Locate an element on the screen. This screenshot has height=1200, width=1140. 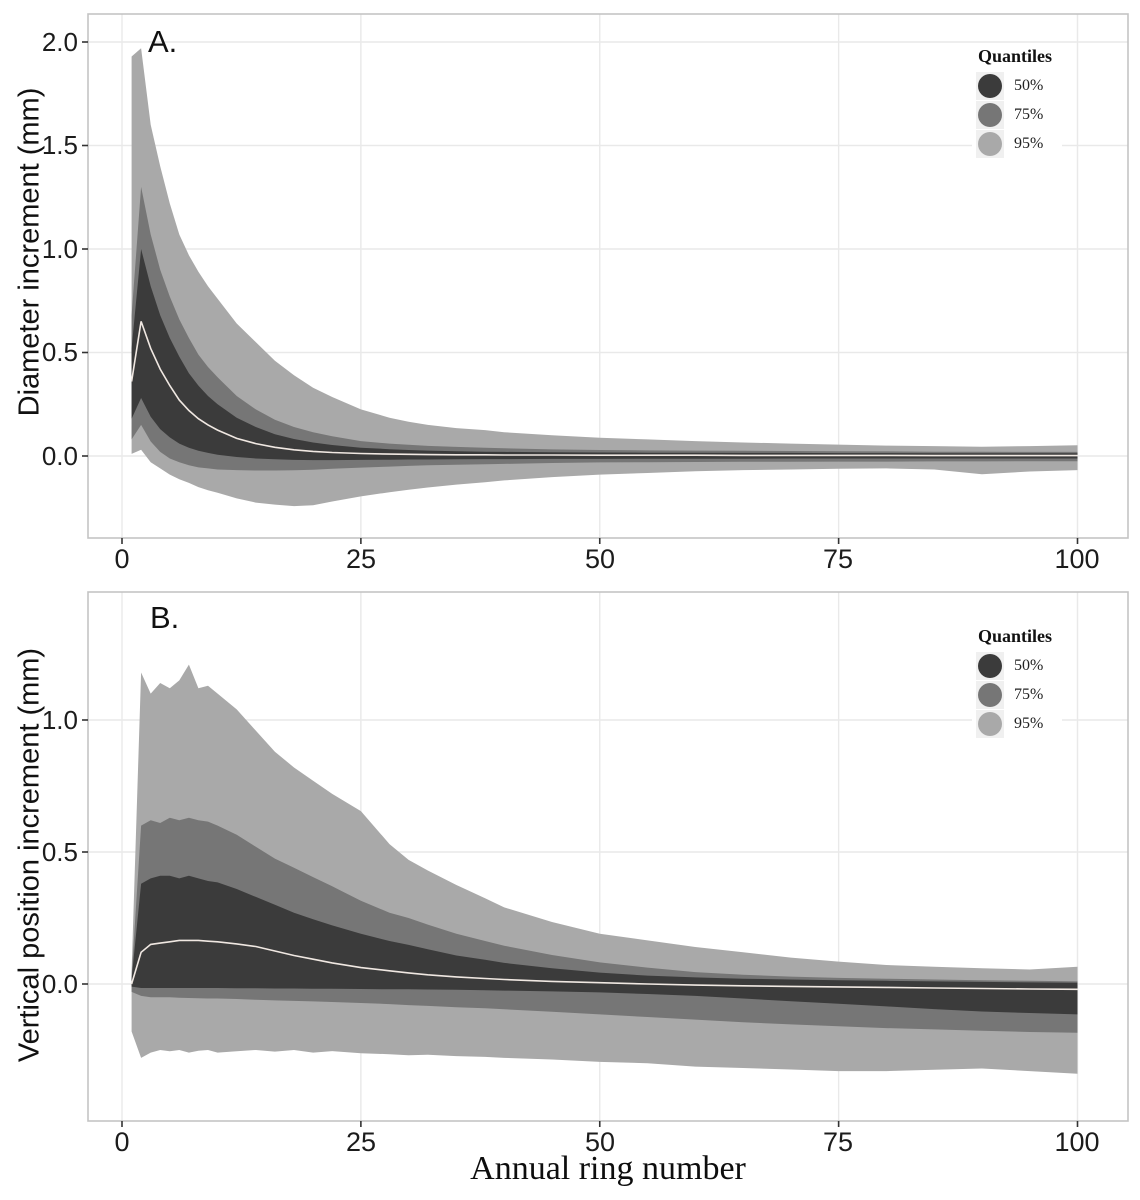
panel-a-label: A. is located at coordinates (163, 41).